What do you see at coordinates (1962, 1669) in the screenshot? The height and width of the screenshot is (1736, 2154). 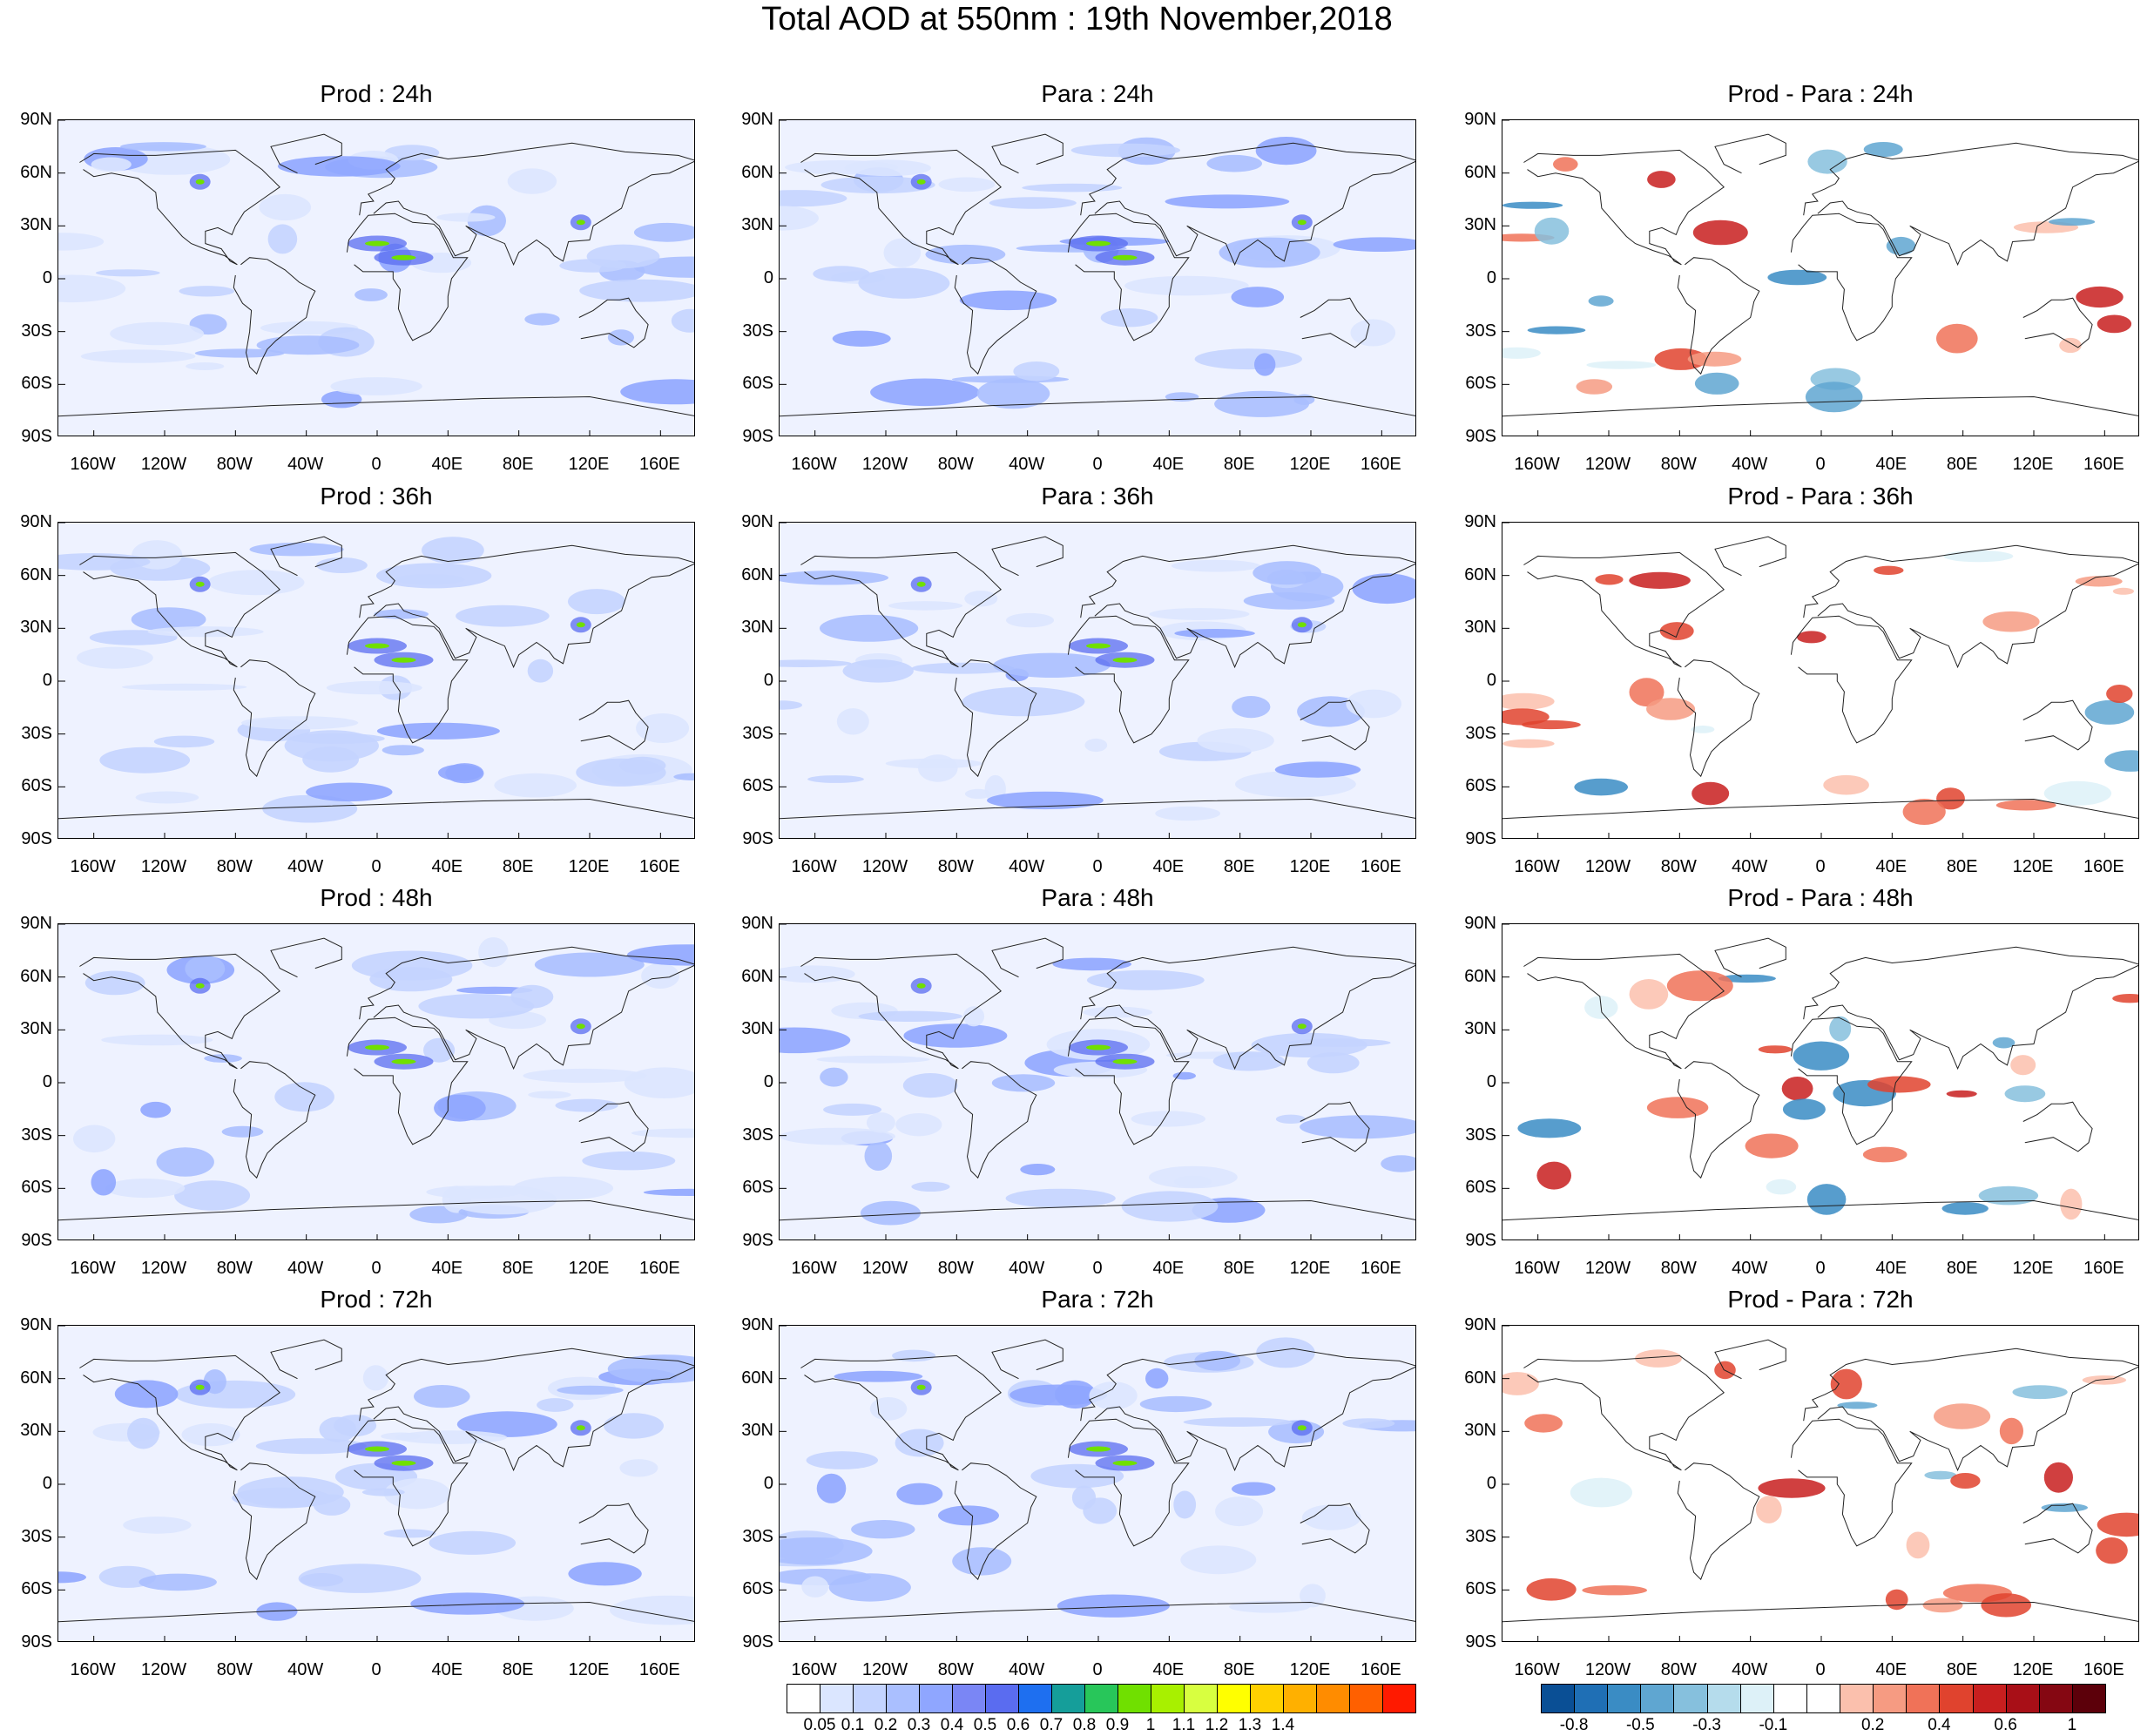 I see `lon-label: 80E` at bounding box center [1962, 1669].